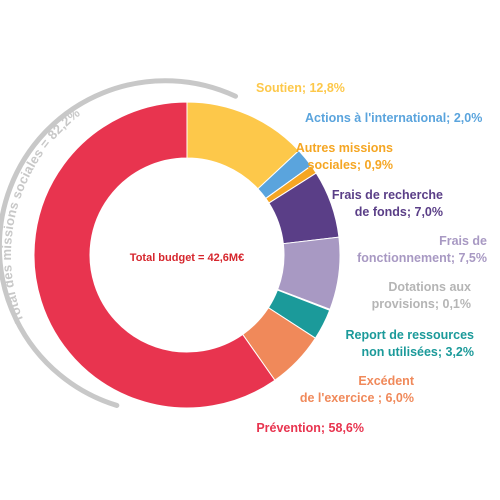 This screenshot has height=500, width=500. I want to click on label-prevention: Prévention; 58,6%, so click(310, 428).